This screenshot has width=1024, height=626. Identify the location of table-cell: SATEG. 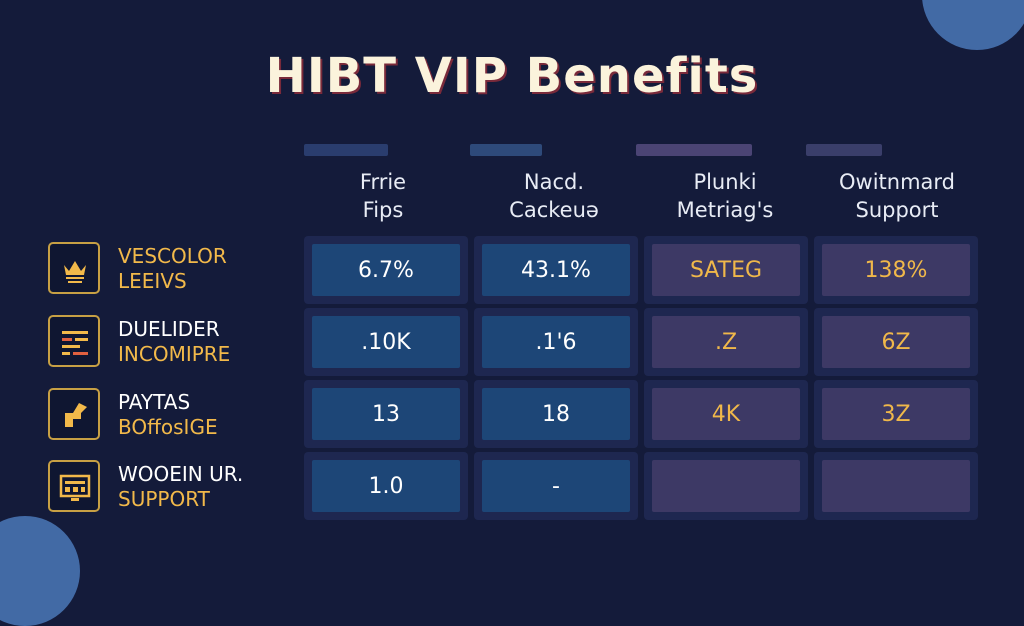
(726, 270).